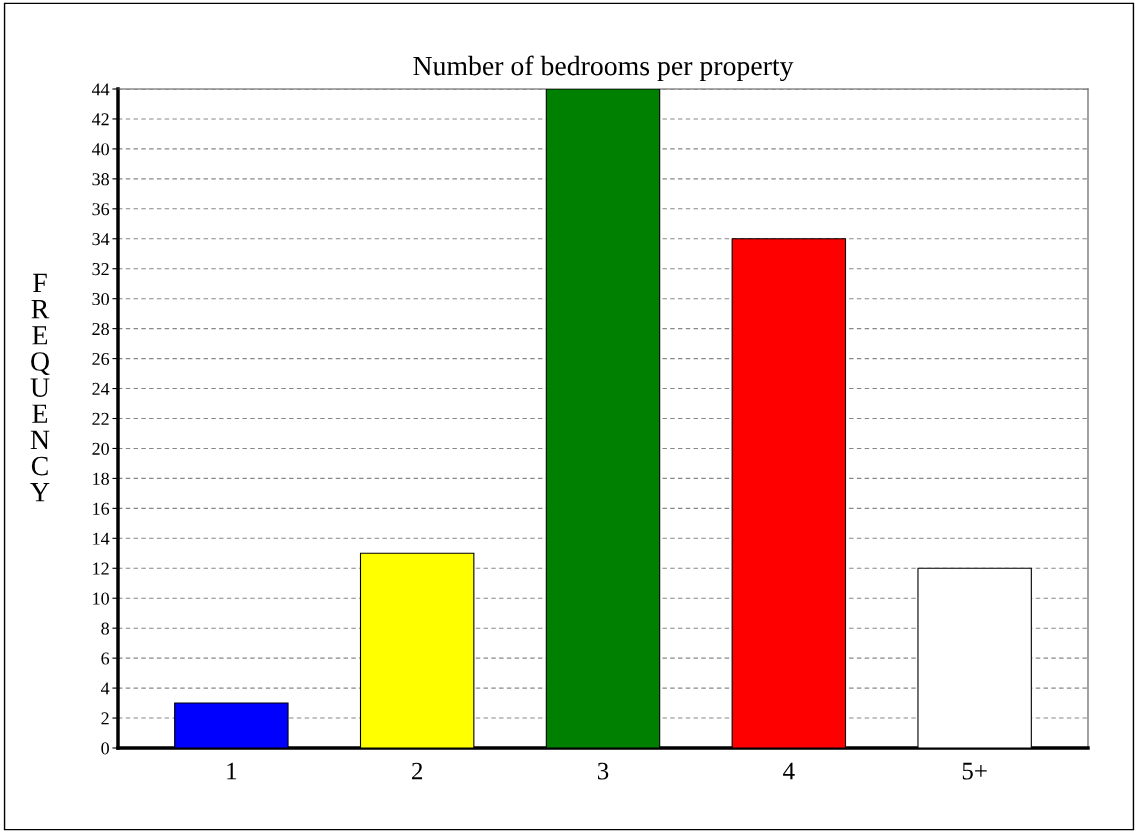  I want to click on y-tick-label: 34, so click(101, 239).